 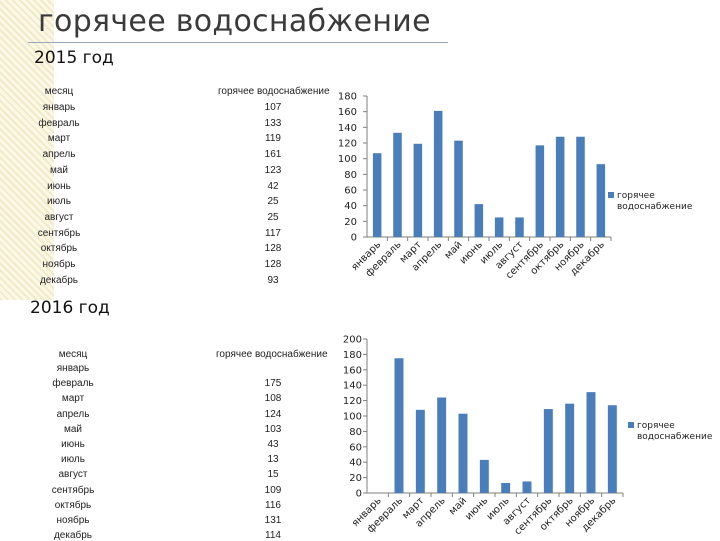 I want to click on table-cell-month: апрель, so click(x=73, y=414).